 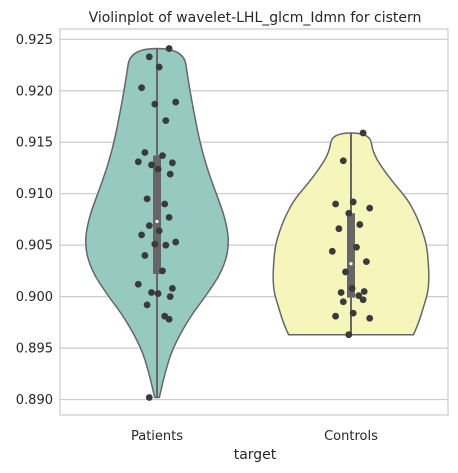 I want to click on y-tick-label: 0.915, so click(x=34, y=143).